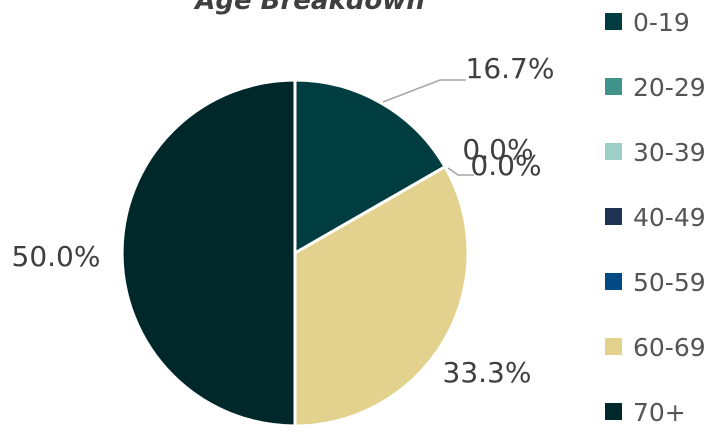 This screenshot has width=721, height=431. Describe the element at coordinates (487, 372) in the screenshot. I see `data-label: 33.3%` at that location.